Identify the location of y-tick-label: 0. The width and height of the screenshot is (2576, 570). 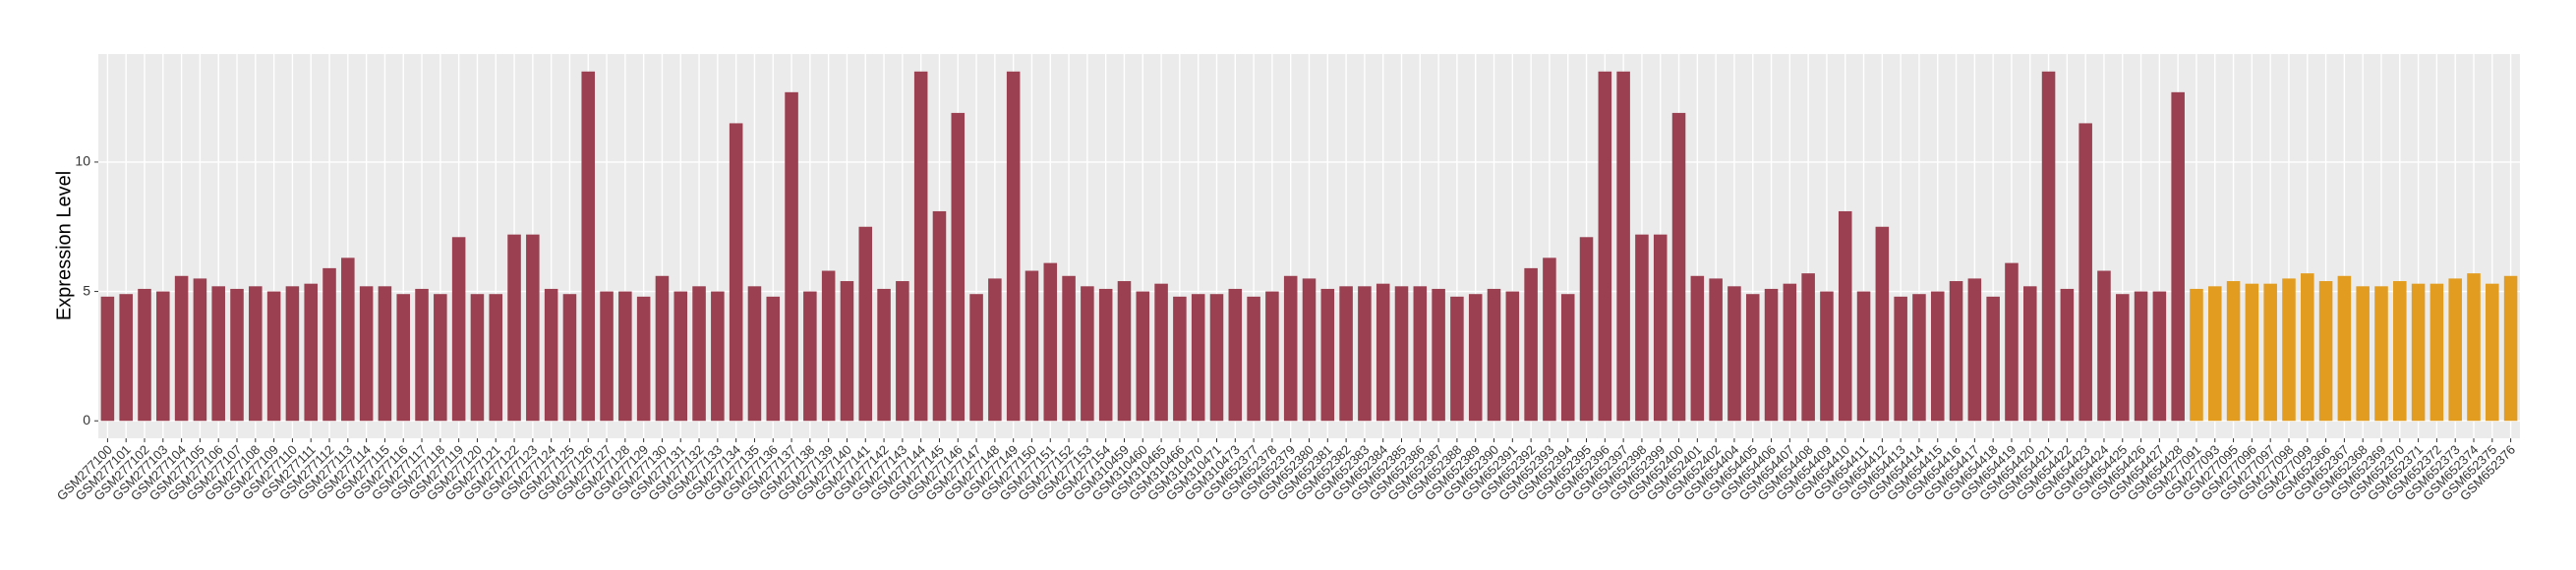
(86, 420).